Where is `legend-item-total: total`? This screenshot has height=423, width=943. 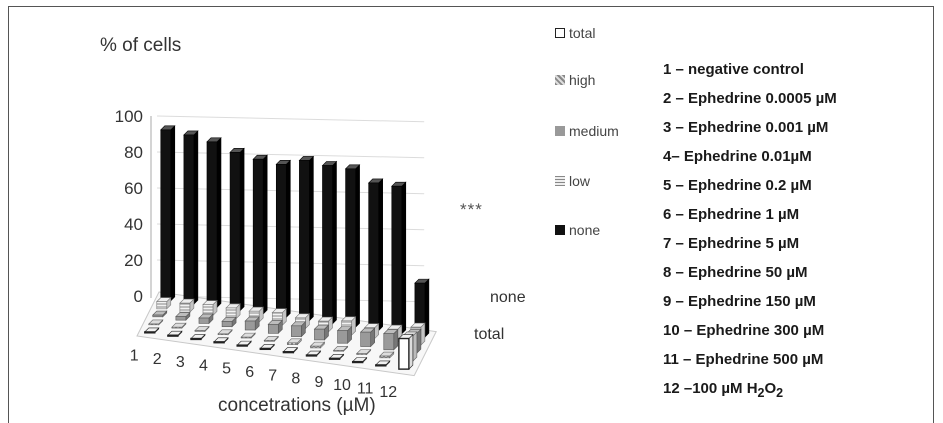 legend-item-total: total is located at coordinates (575, 33).